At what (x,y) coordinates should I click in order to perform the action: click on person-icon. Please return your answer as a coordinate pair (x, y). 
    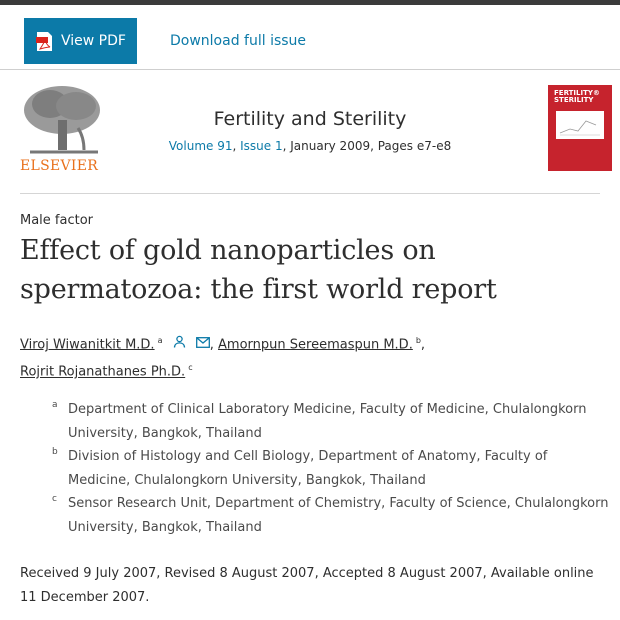
    Looking at the image, I should click on (179, 344).